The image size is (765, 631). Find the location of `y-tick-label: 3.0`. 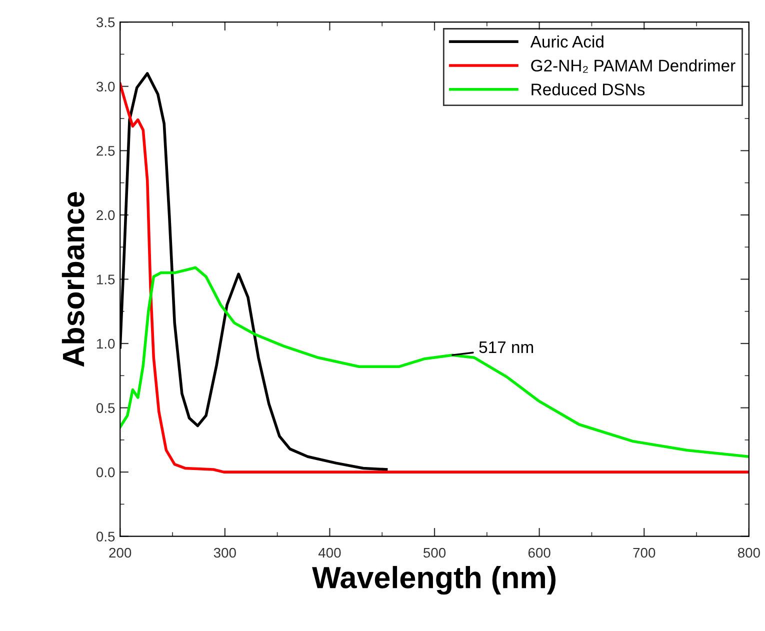

y-tick-label: 3.0 is located at coordinates (105, 87).